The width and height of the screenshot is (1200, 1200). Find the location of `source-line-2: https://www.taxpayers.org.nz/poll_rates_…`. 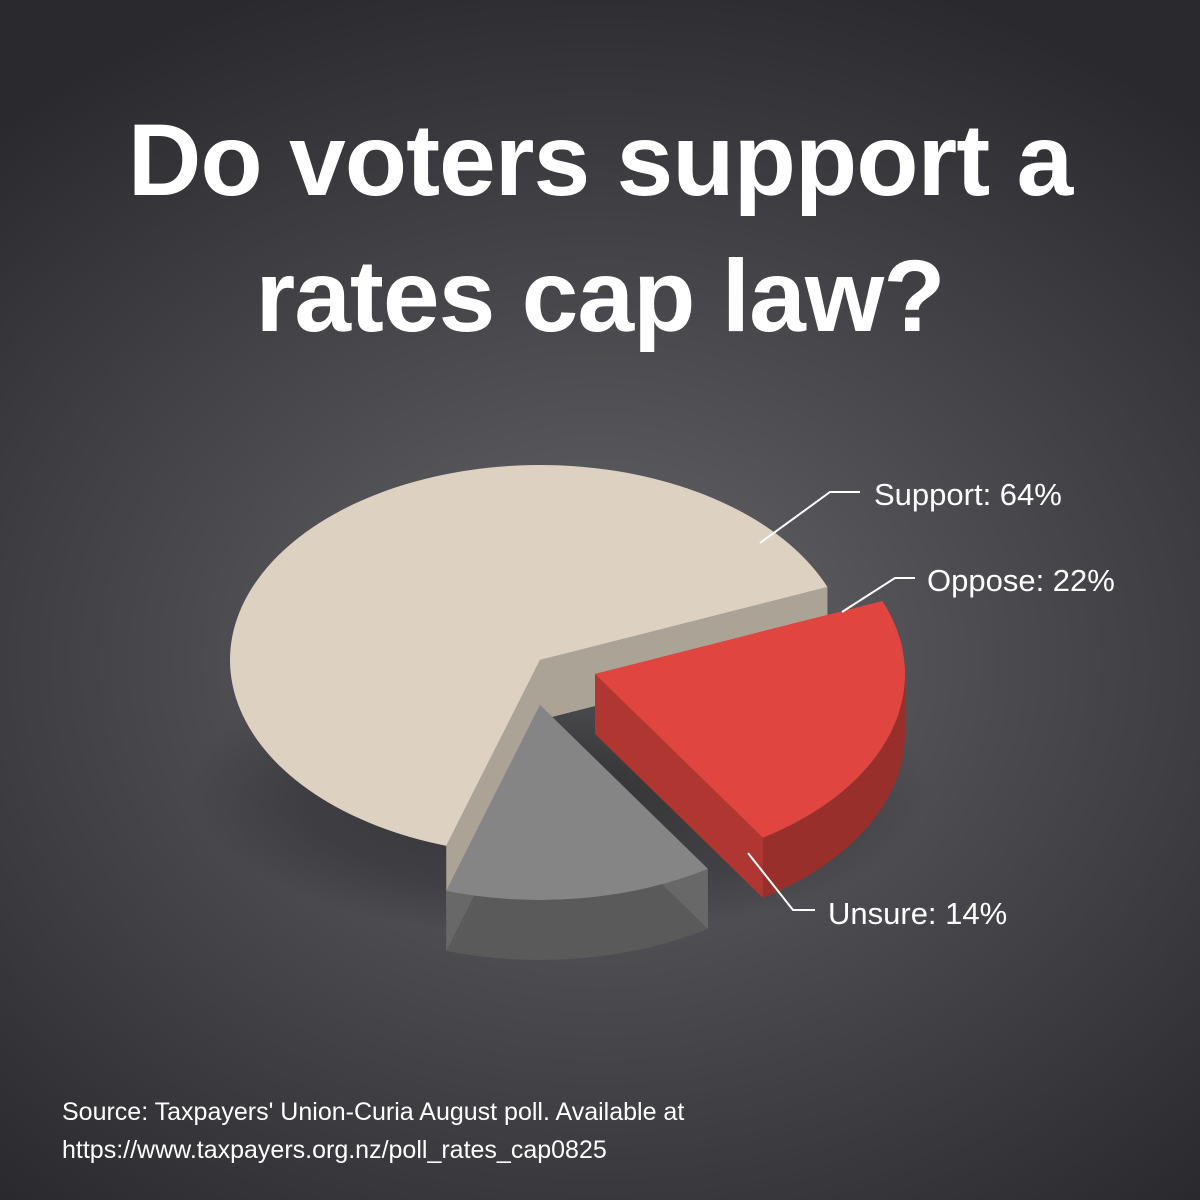

source-line-2: https://www.taxpayers.org.nz/poll_rates_… is located at coordinates (334, 1150).